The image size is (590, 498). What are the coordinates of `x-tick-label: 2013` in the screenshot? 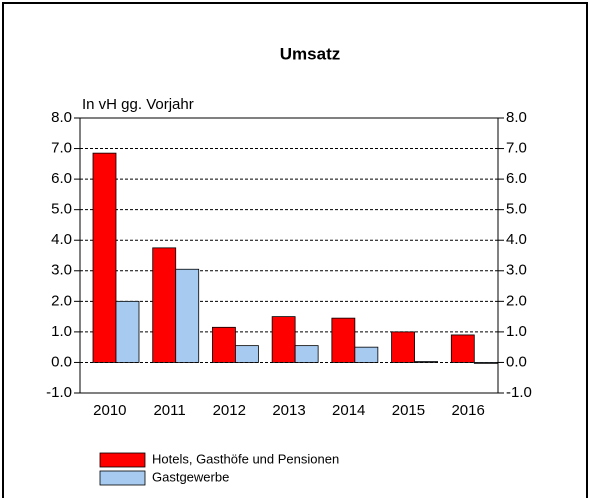 It's located at (288, 410).